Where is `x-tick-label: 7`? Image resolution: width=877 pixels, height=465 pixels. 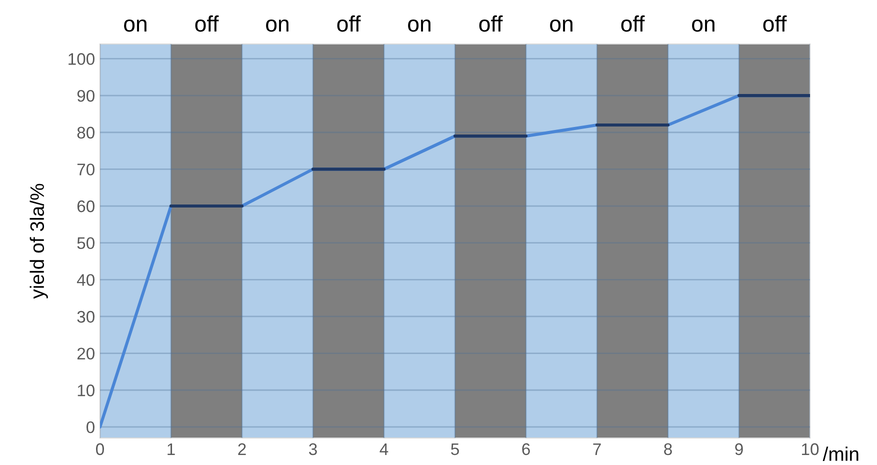
x-tick-label: 7 is located at coordinates (597, 449).